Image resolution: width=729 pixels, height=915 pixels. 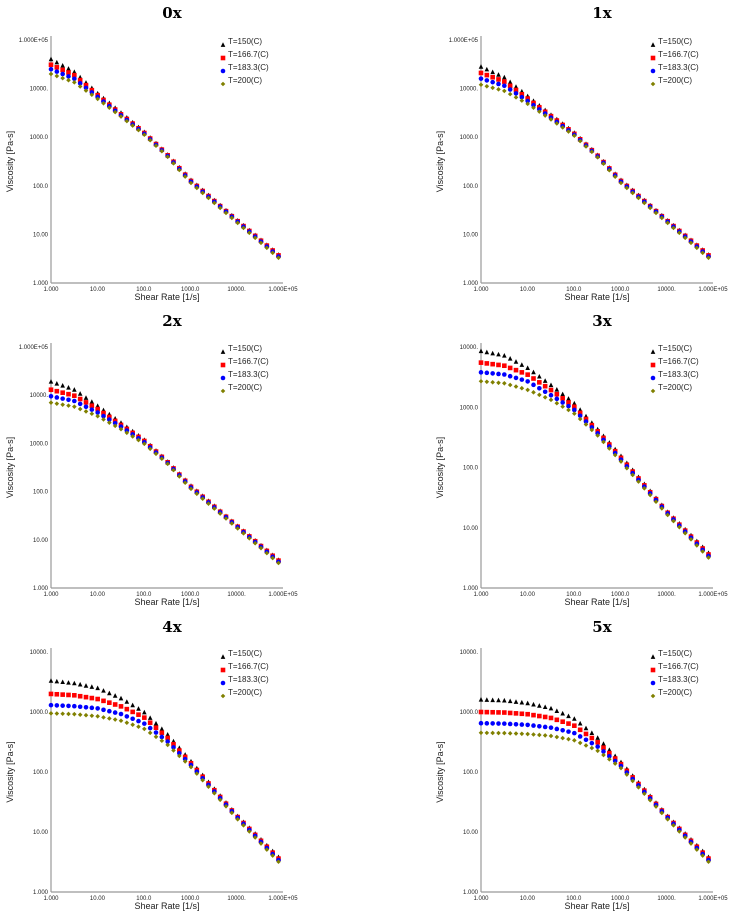 What do you see at coordinates (245, 41) in the screenshot?
I see `legend-label: T=150(C)` at bounding box center [245, 41].